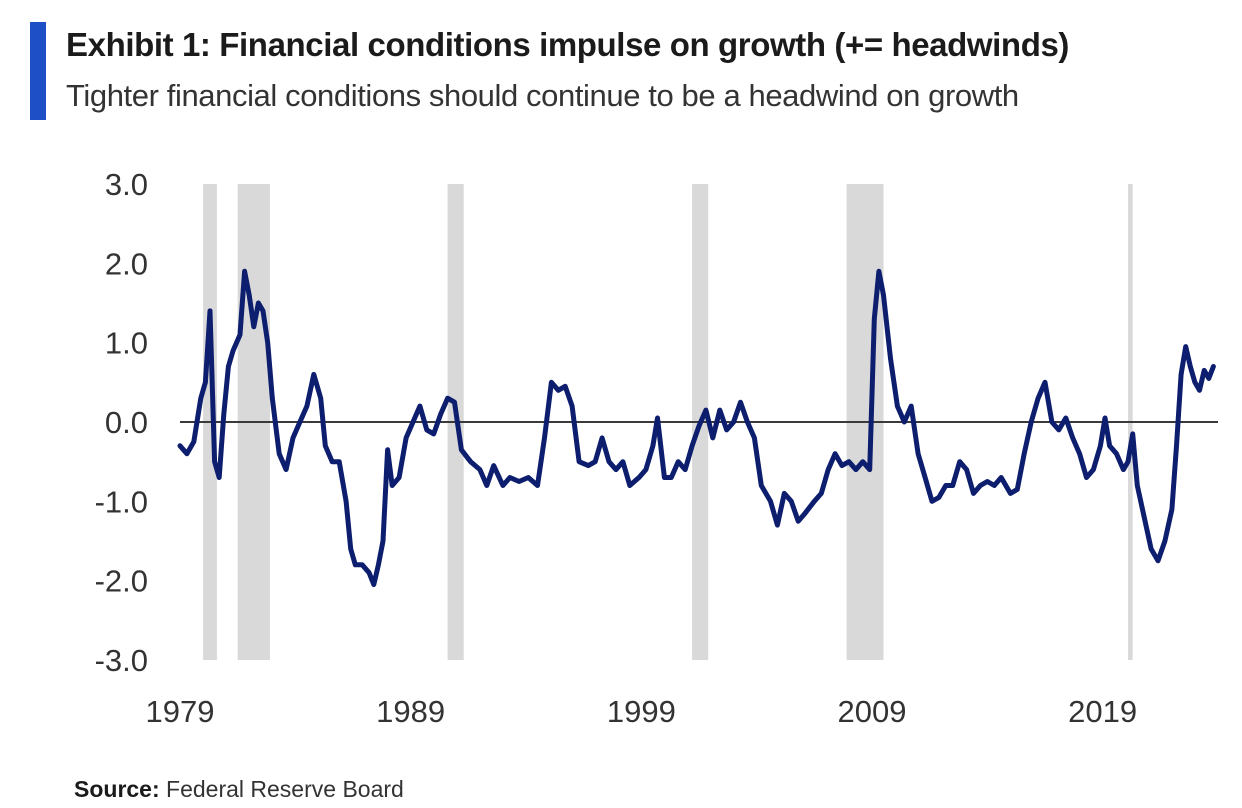 The height and width of the screenshot is (808, 1242). What do you see at coordinates (410, 711) in the screenshot?
I see `x-tick-label: 1989` at bounding box center [410, 711].